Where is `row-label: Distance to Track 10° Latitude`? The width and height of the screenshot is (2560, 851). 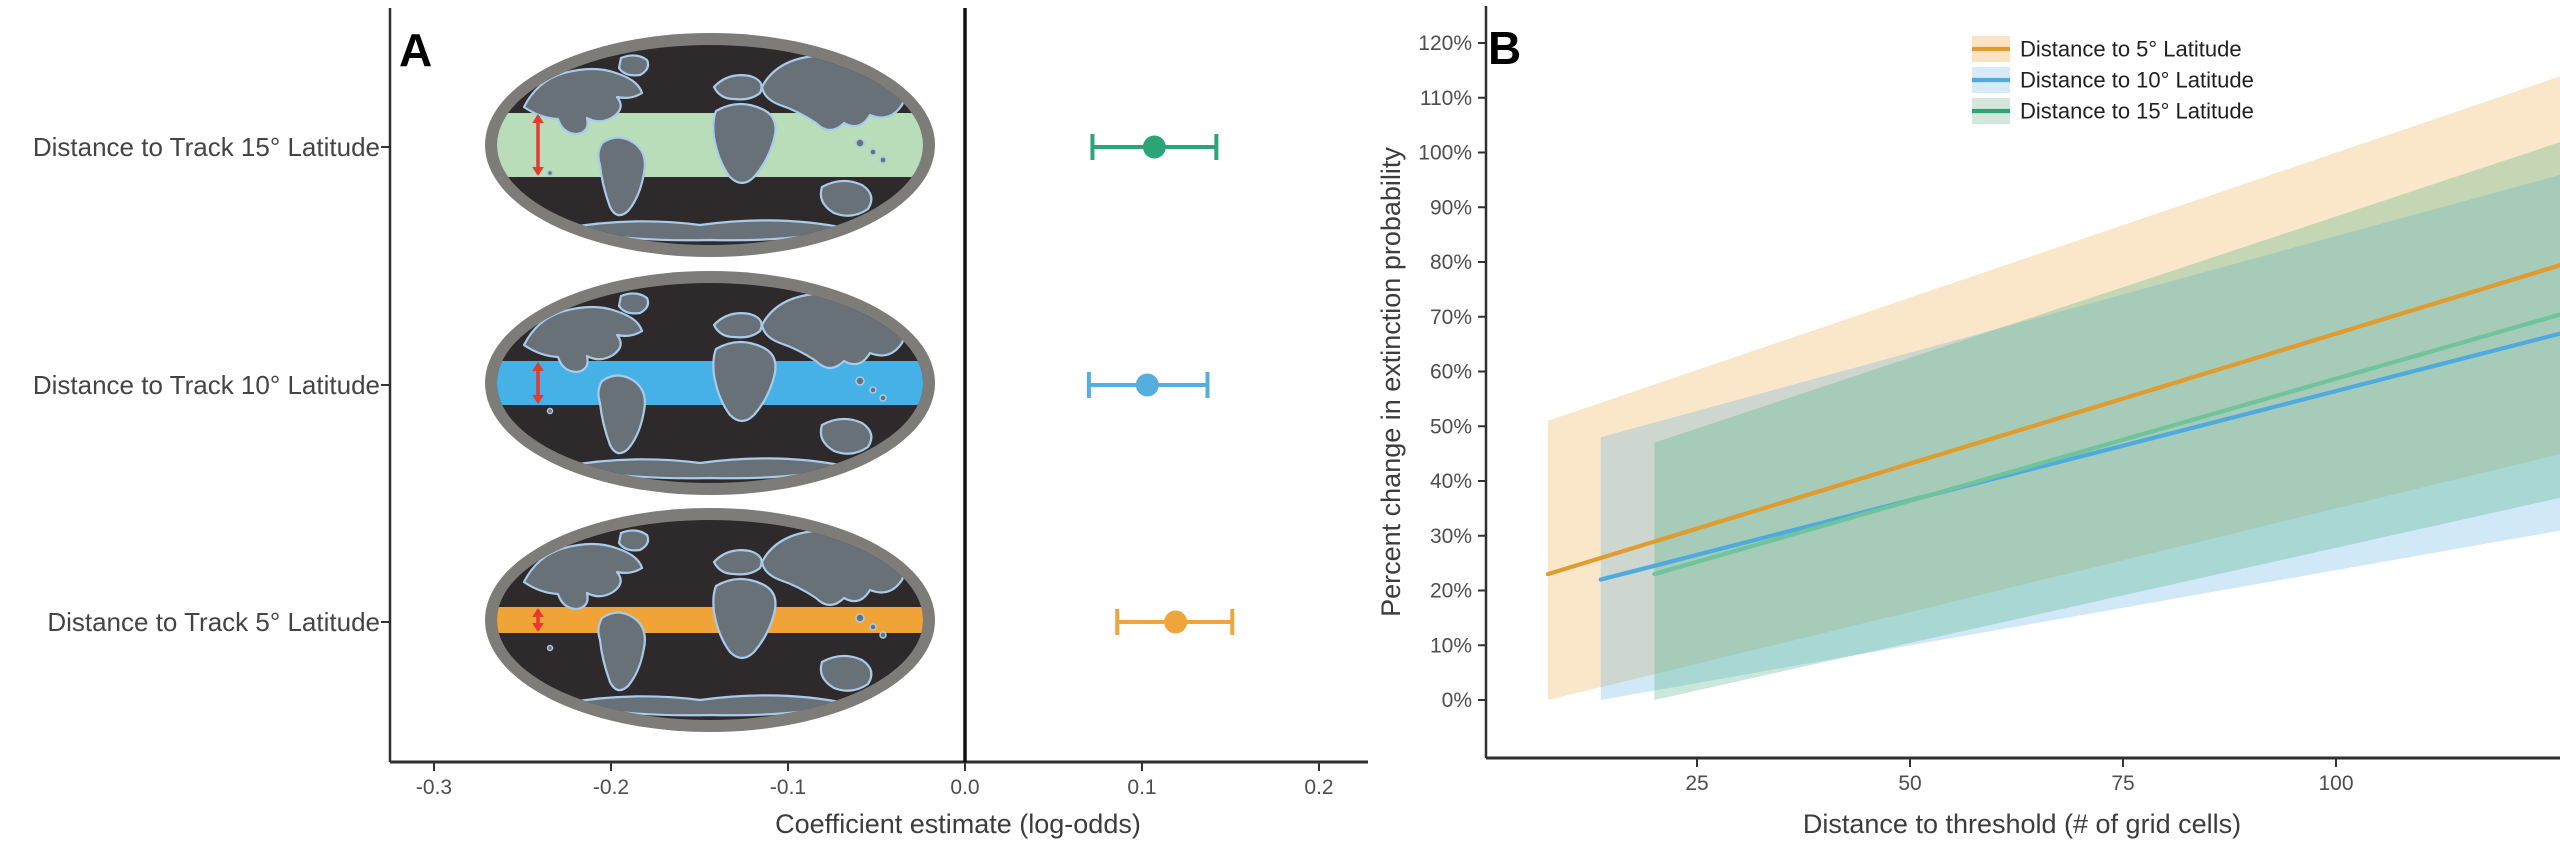
row-label: Distance to Track 10° Latitude is located at coordinates (206, 385).